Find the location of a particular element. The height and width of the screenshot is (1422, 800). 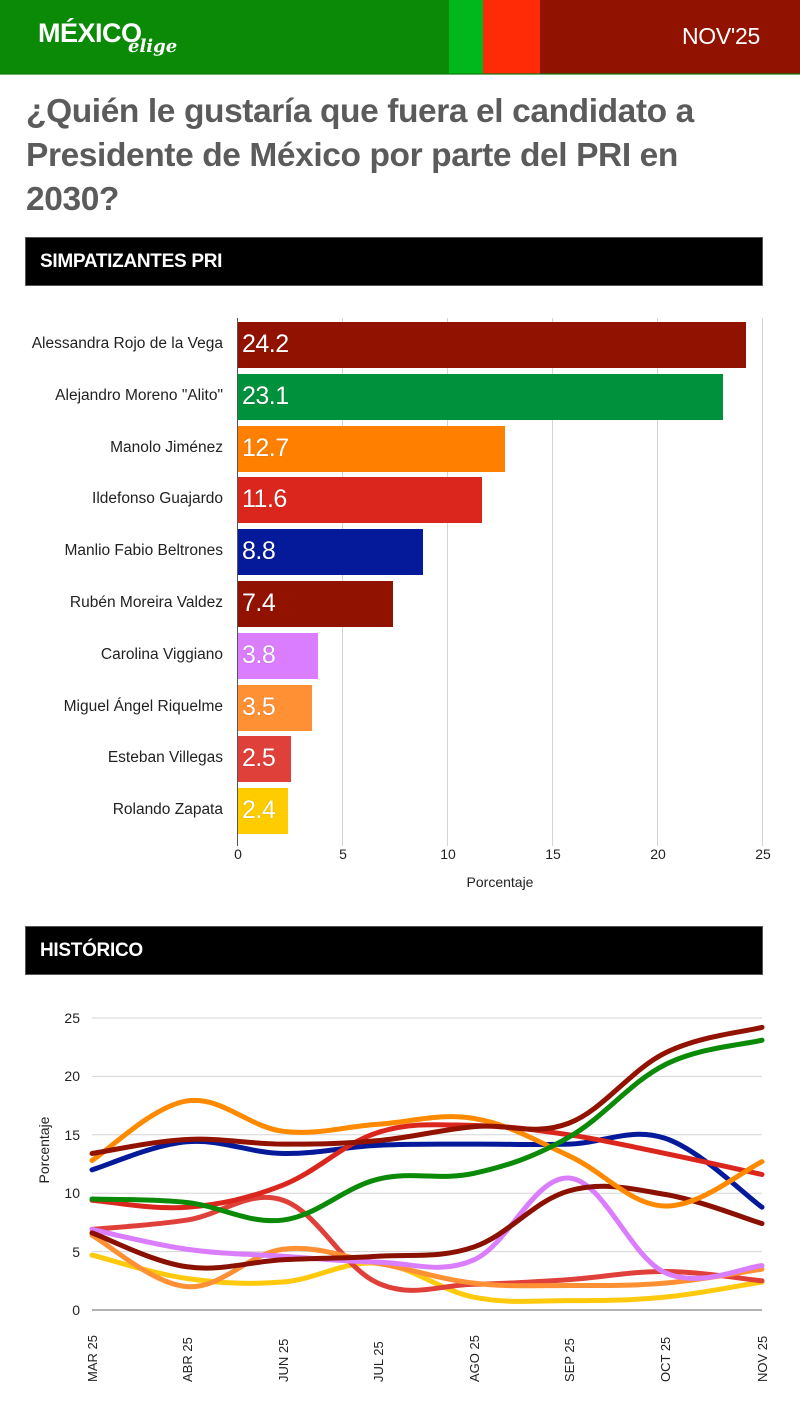

edition-date: NOV'25 is located at coordinates (720, 36).